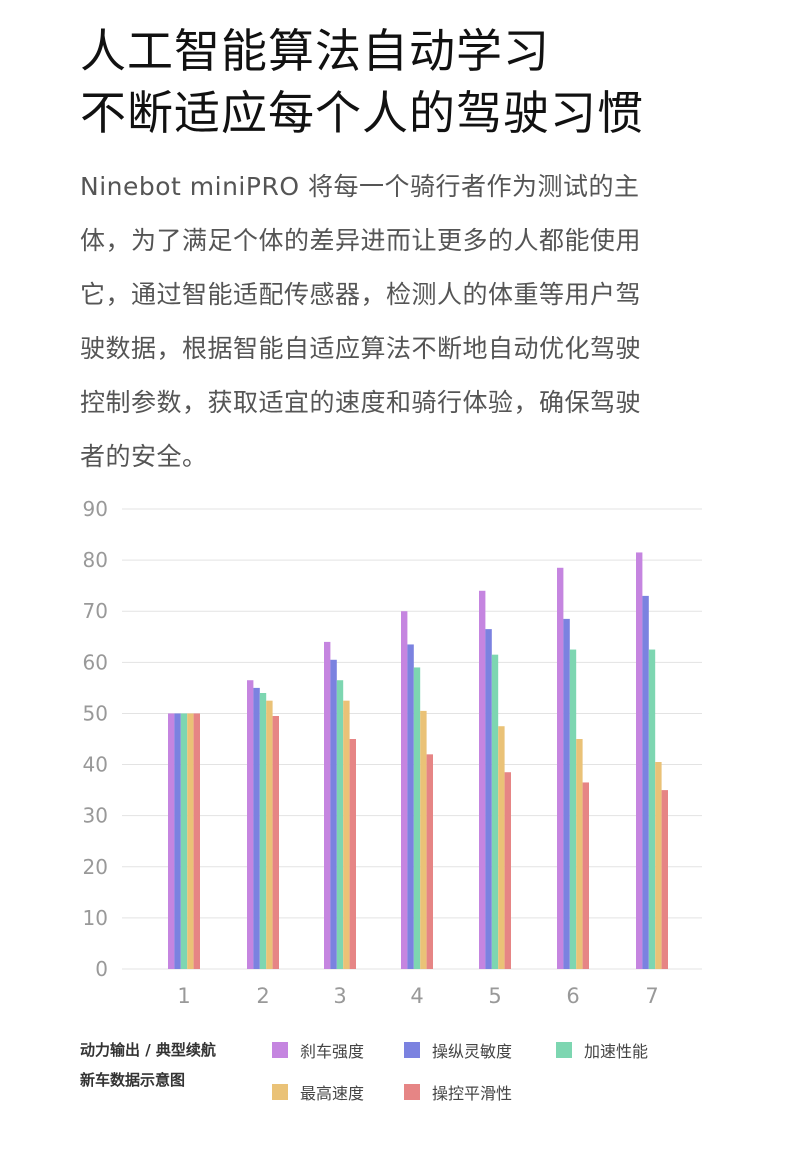 The height and width of the screenshot is (1176, 790). Describe the element at coordinates (339, 996) in the screenshot. I see `x-tick-label: 3` at that location.